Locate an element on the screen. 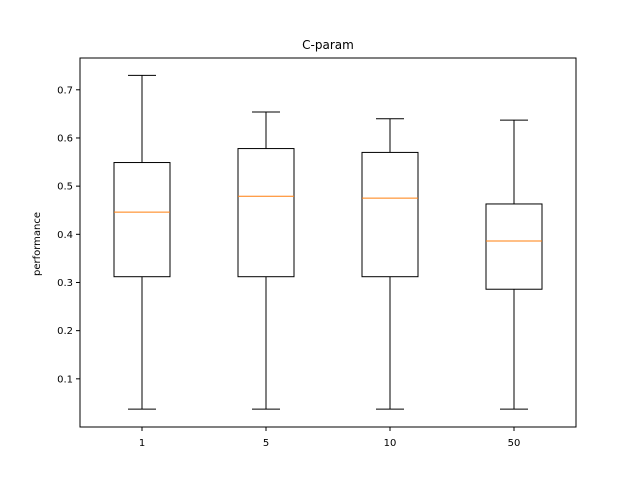  y-tick-label: 0.4 is located at coordinates (65, 235).